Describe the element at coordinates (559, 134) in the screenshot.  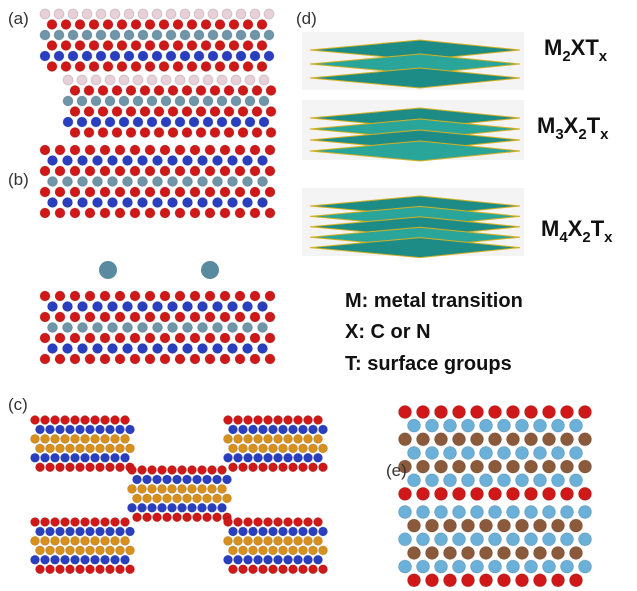
I see `subscript: 3` at that location.